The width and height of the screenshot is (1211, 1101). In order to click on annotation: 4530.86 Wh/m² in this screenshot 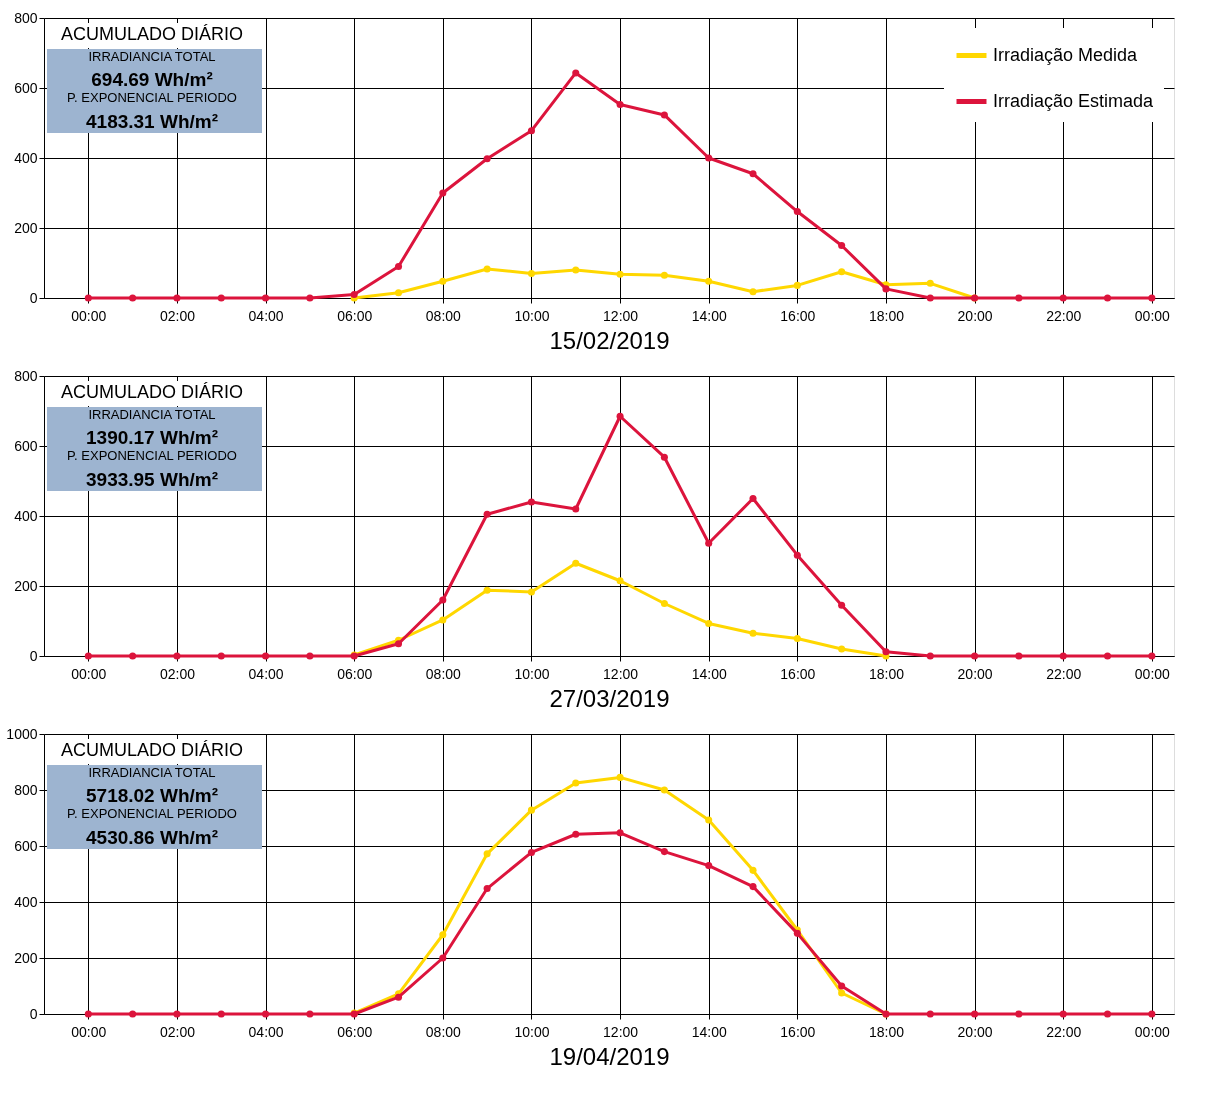, I will do `click(152, 837)`.